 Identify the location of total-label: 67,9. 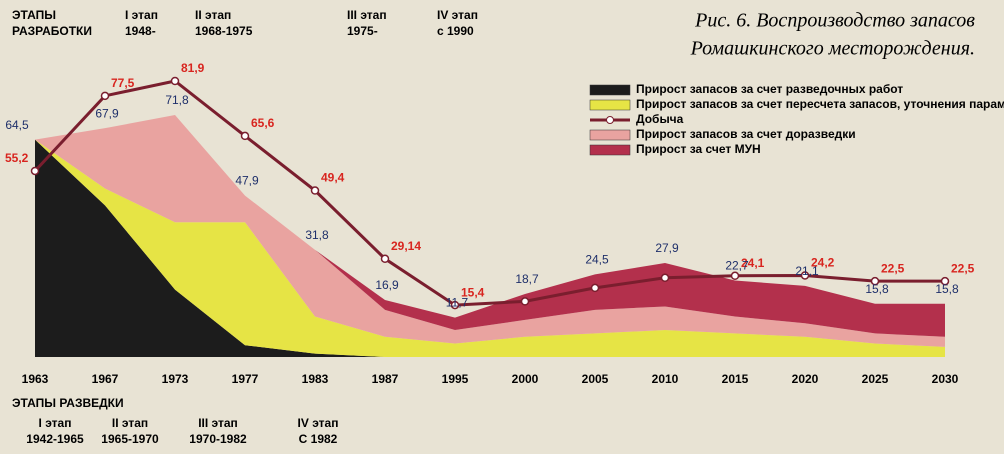
(107, 113).